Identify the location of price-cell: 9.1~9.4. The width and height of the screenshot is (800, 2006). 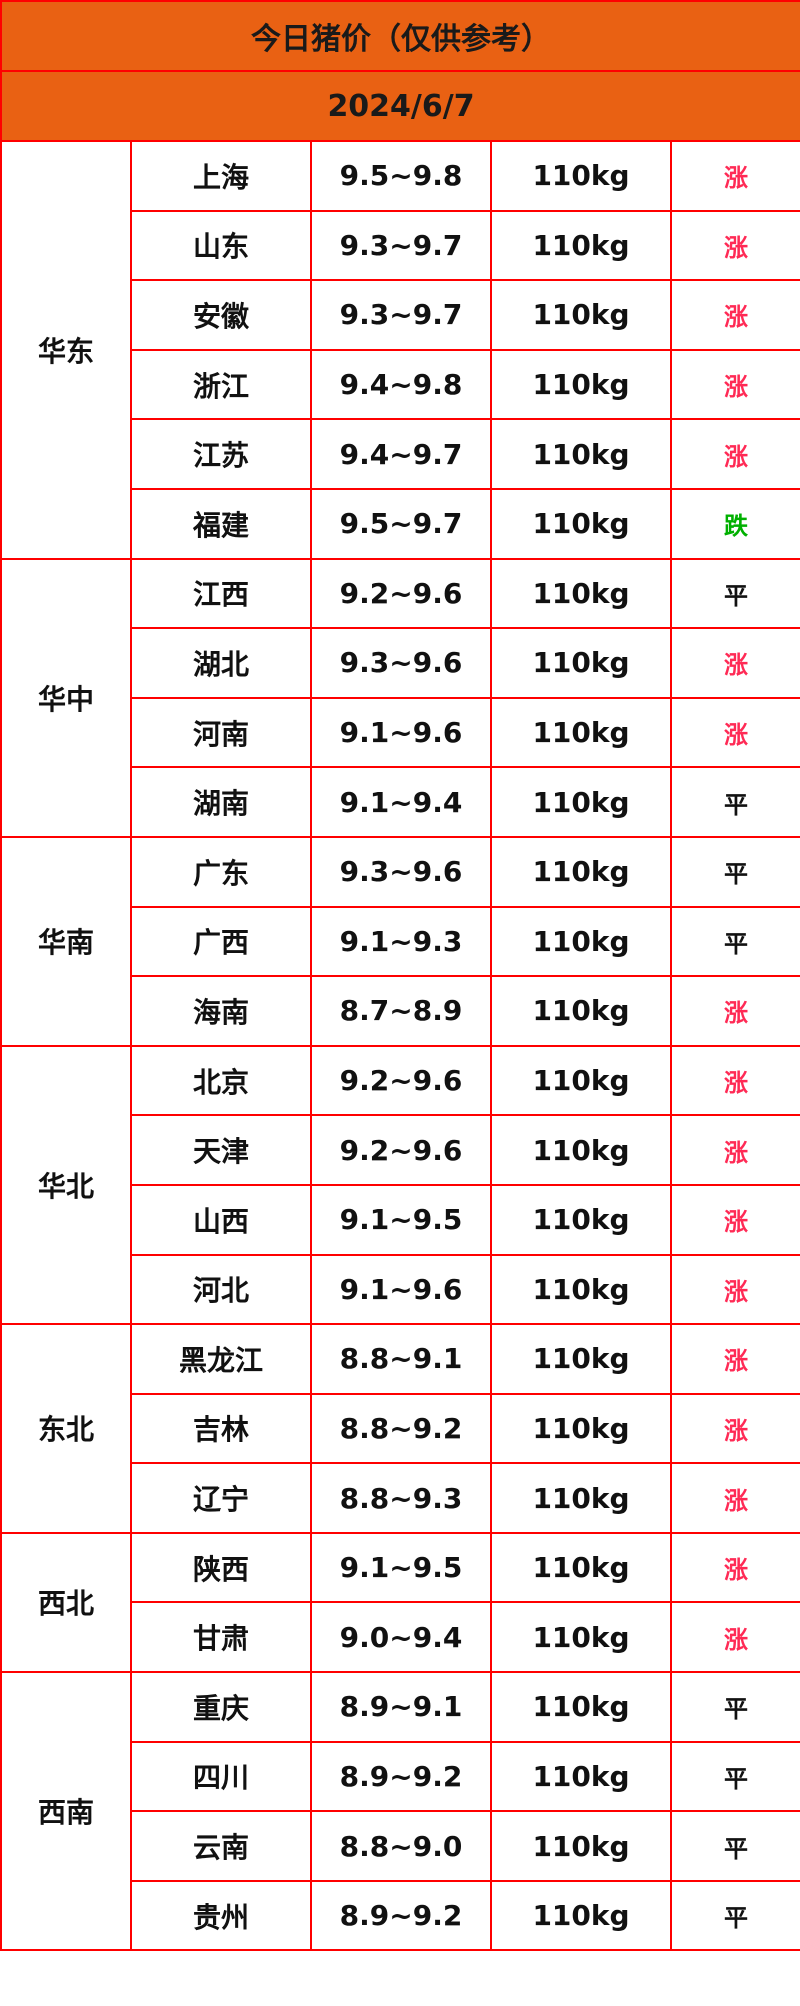
(401, 802).